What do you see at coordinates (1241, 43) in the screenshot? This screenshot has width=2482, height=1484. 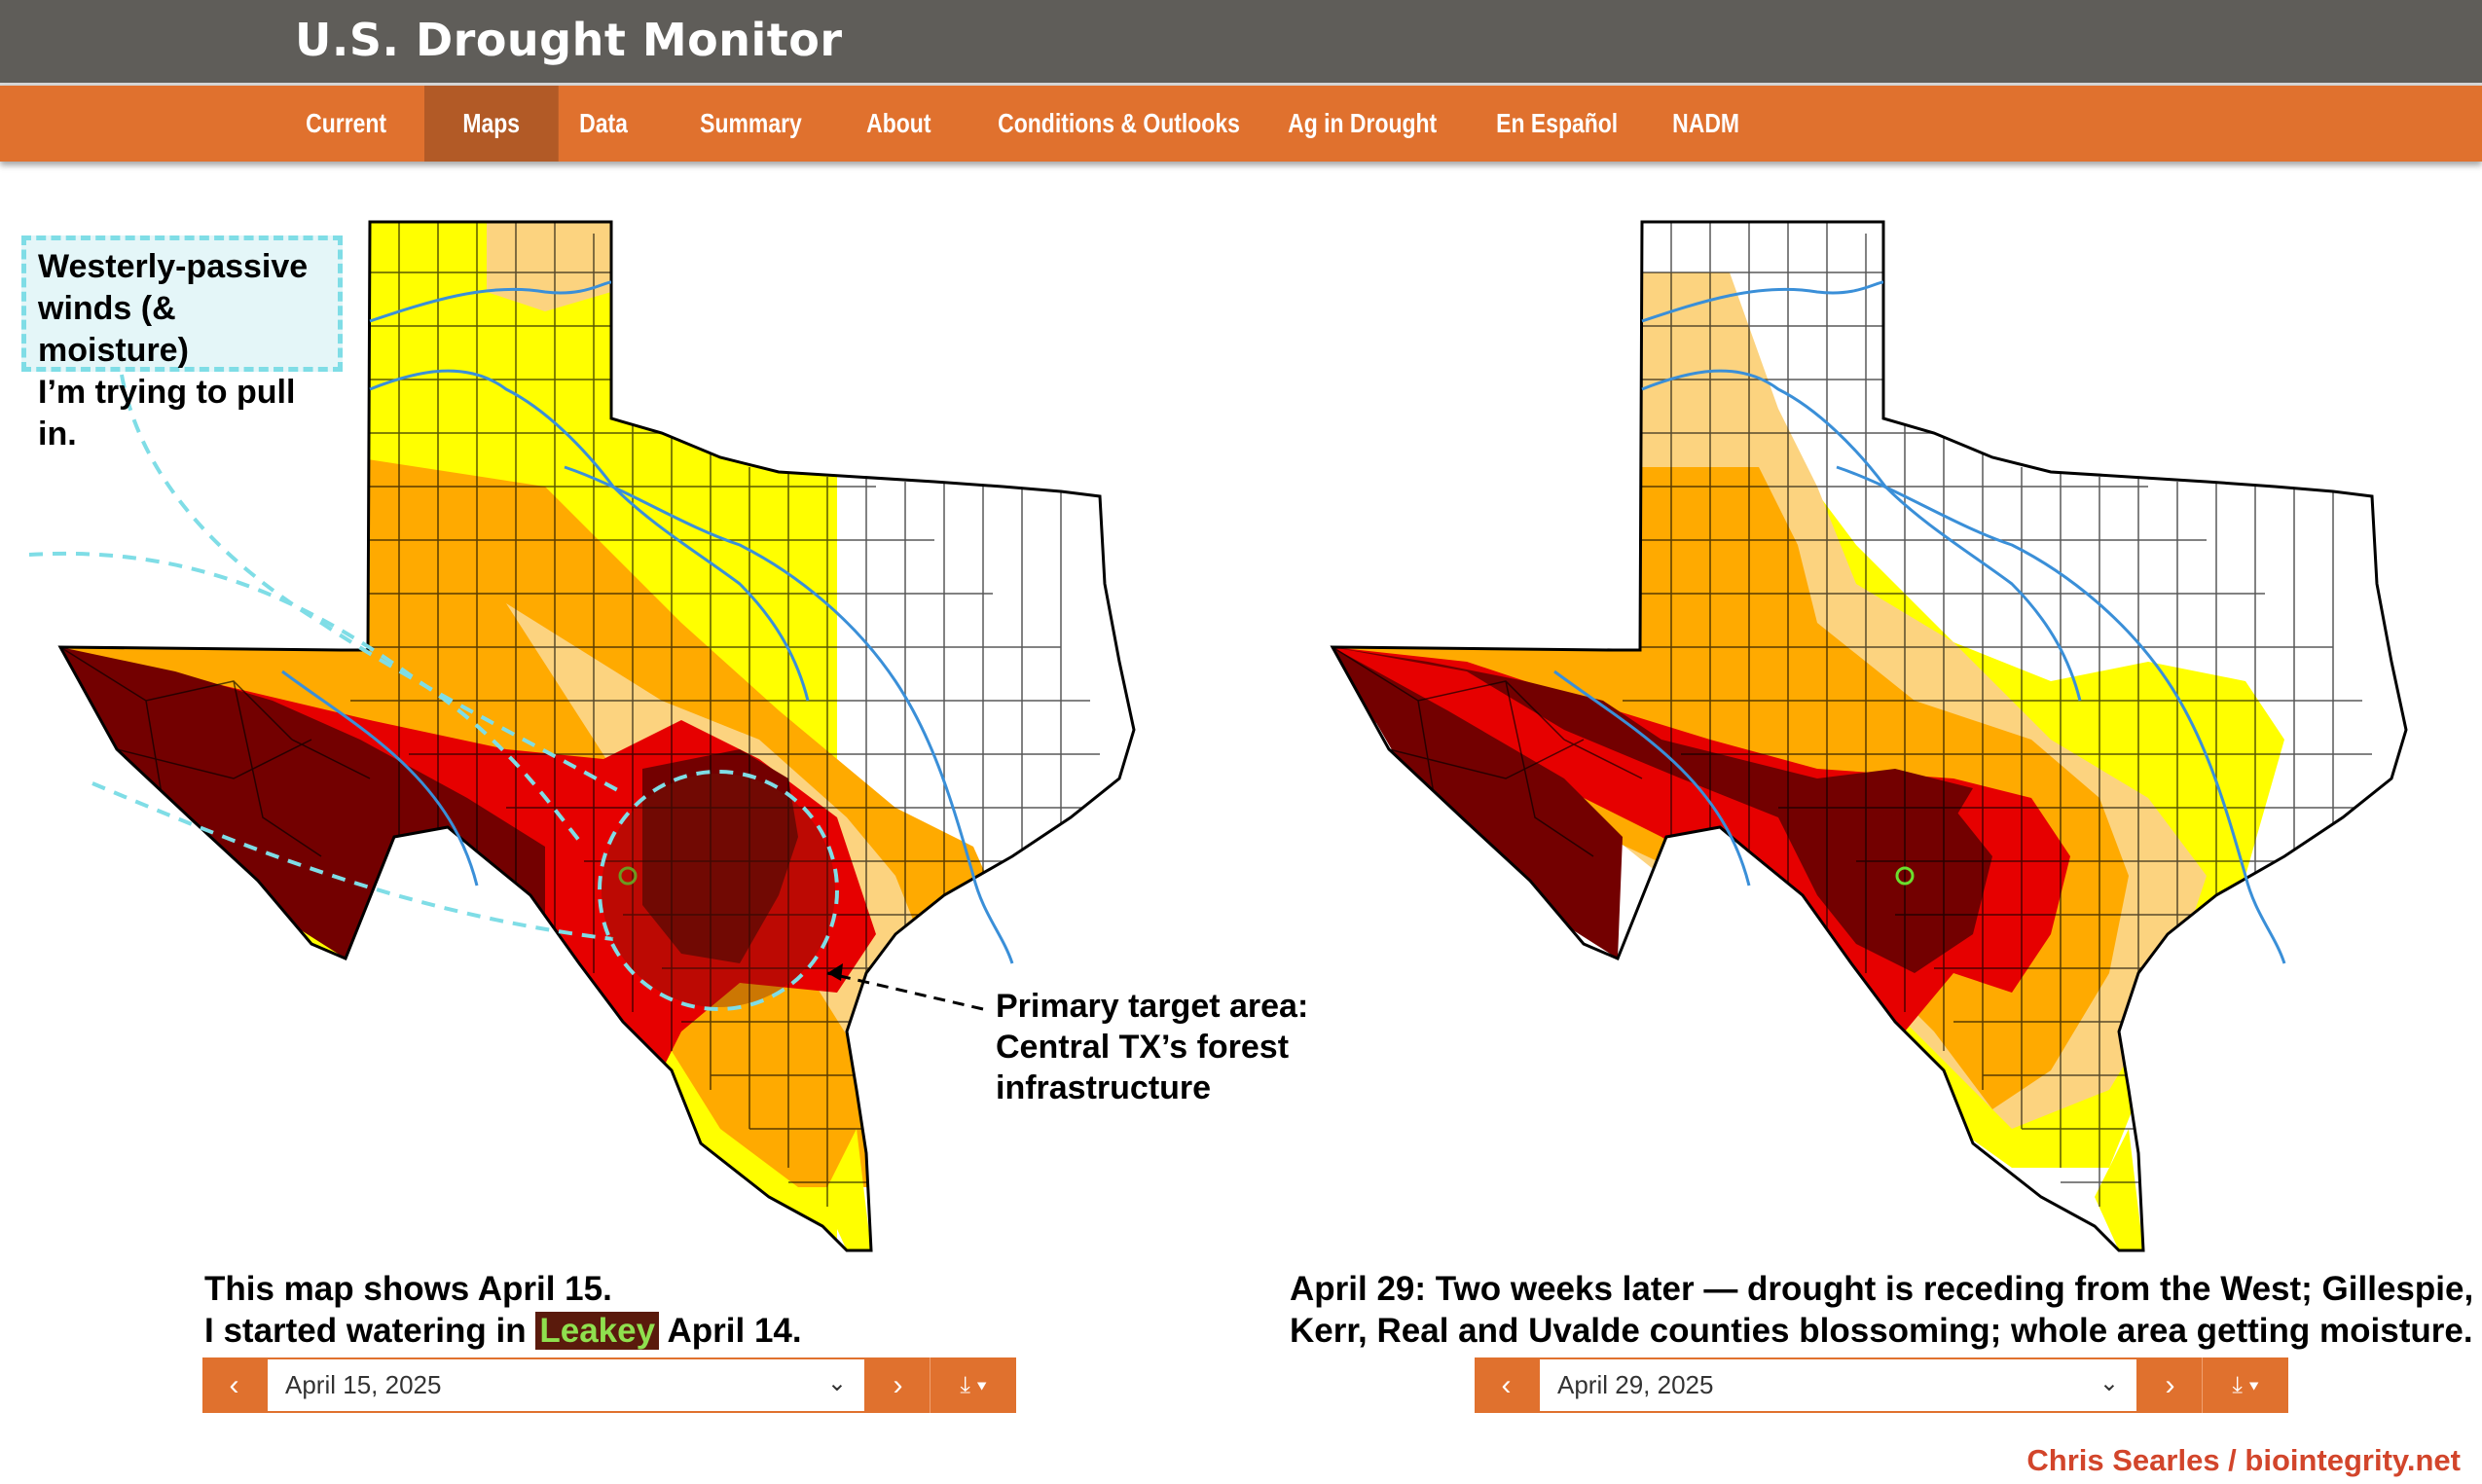 I see `site-header: U.S. Drought Monitor` at bounding box center [1241, 43].